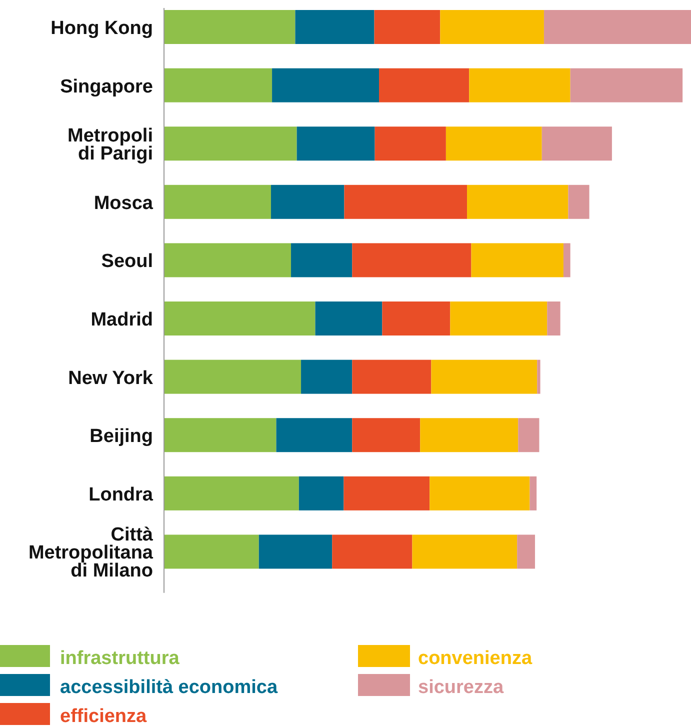 This screenshot has width=691, height=727. What do you see at coordinates (169, 687) in the screenshot?
I see `legend-label: accessibilità economica` at bounding box center [169, 687].